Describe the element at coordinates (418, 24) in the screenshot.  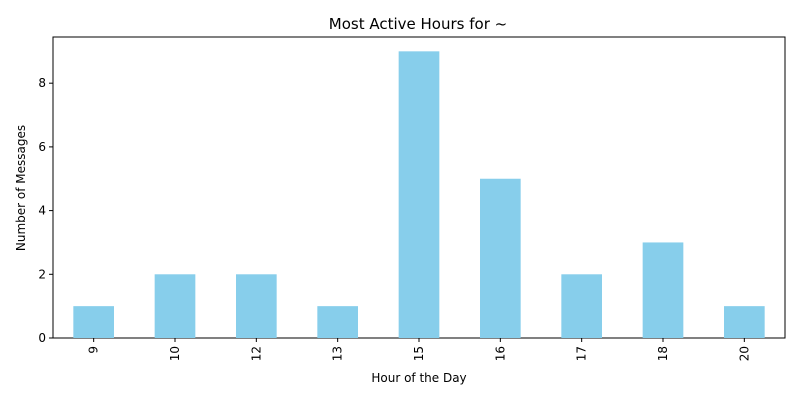
I see `chart-title: Most Active Hours for ~` at that location.